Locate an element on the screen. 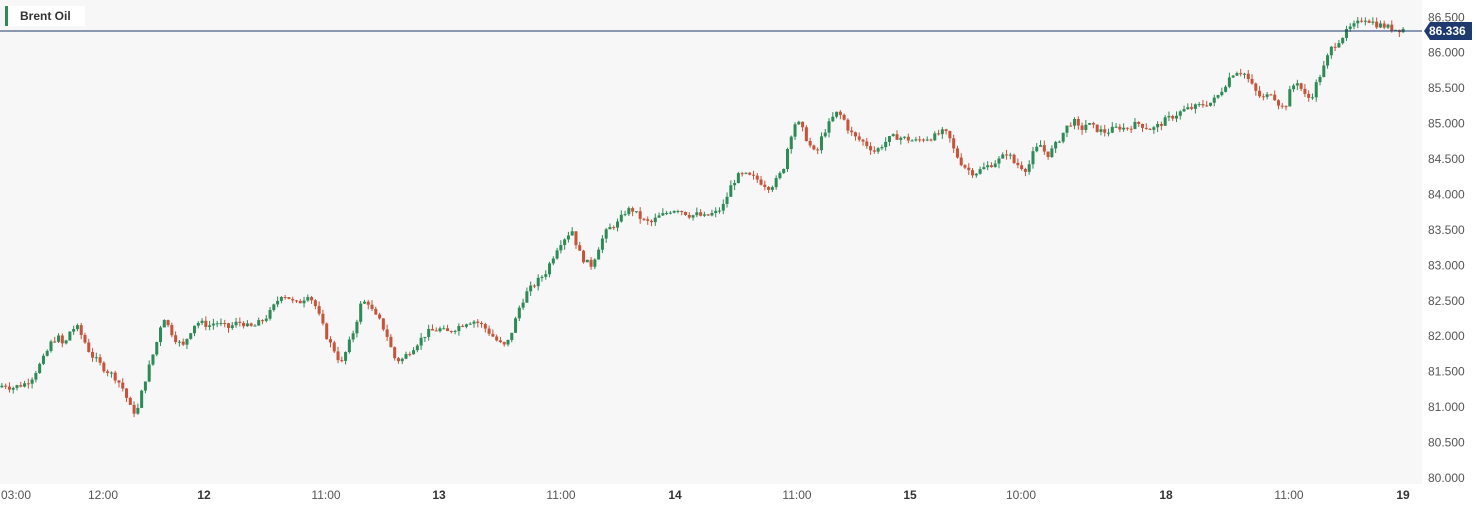  series-legend: Brent Oil is located at coordinates (45, 16).